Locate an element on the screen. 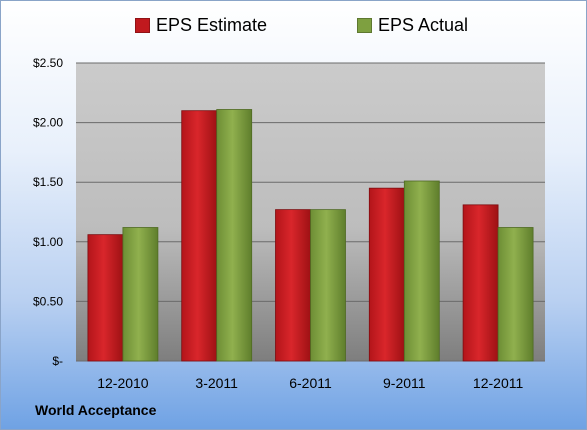 The image size is (587, 430). company-name: World Acceptance is located at coordinates (96, 410).